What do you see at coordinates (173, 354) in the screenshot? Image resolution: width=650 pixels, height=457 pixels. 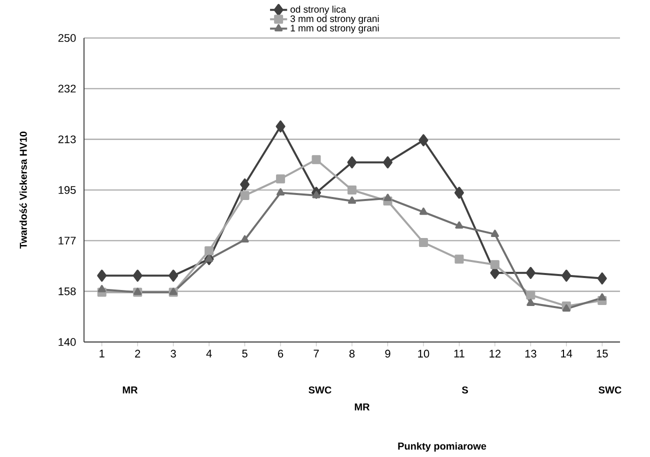 I see `x-tick-label: 3` at bounding box center [173, 354].